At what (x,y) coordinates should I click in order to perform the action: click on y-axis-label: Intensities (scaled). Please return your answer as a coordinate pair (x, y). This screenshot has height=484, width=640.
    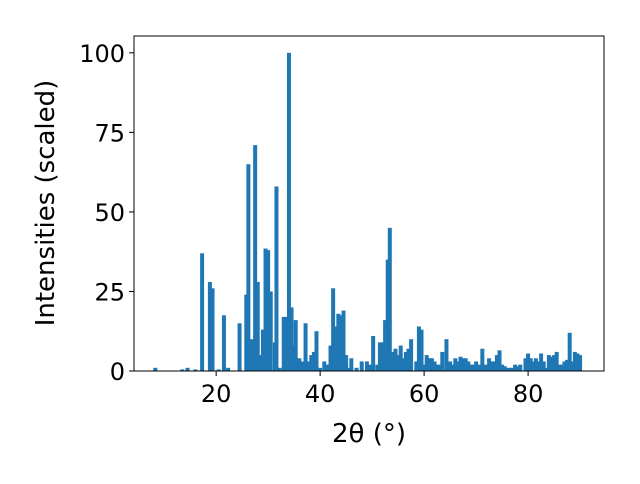
    Looking at the image, I should click on (46, 203).